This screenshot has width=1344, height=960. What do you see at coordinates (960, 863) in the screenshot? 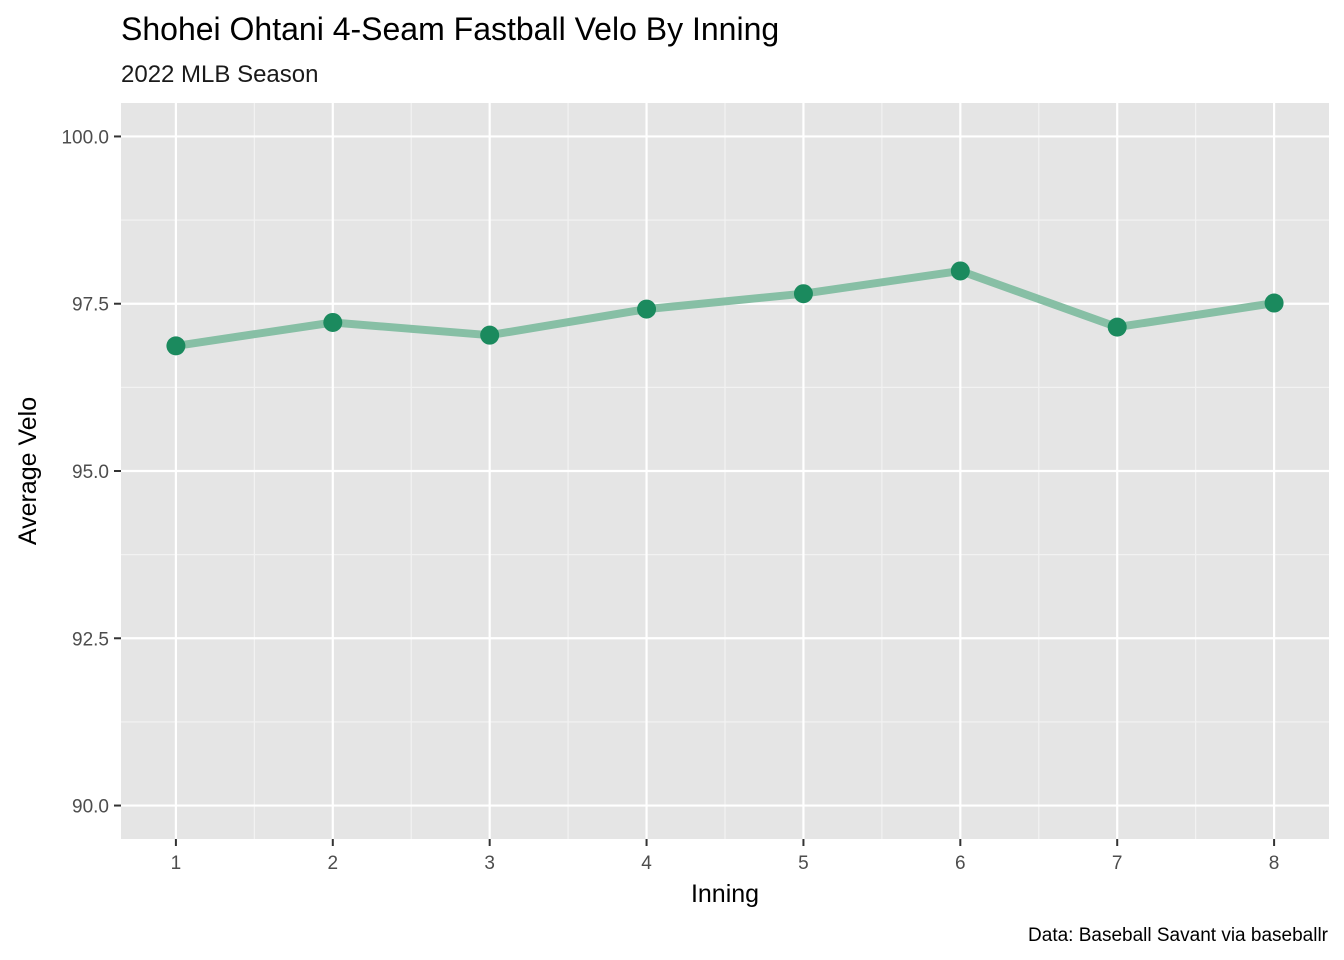
I see `x-tick-label: 6` at bounding box center [960, 863].